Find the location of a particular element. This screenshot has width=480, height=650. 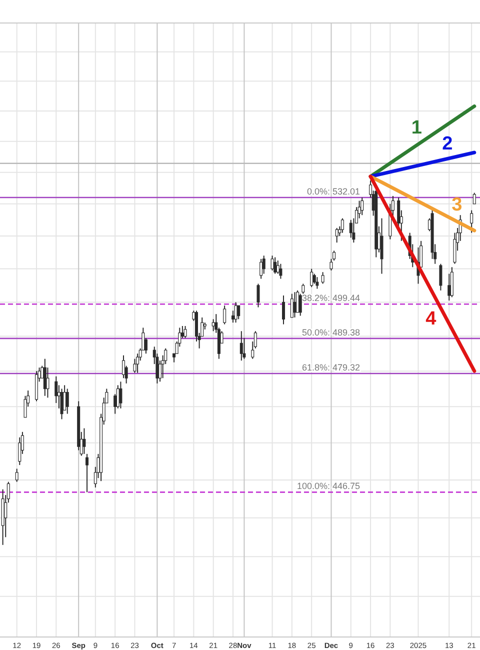

ref-line-label: 61.8%: 479.32 is located at coordinates (331, 367).